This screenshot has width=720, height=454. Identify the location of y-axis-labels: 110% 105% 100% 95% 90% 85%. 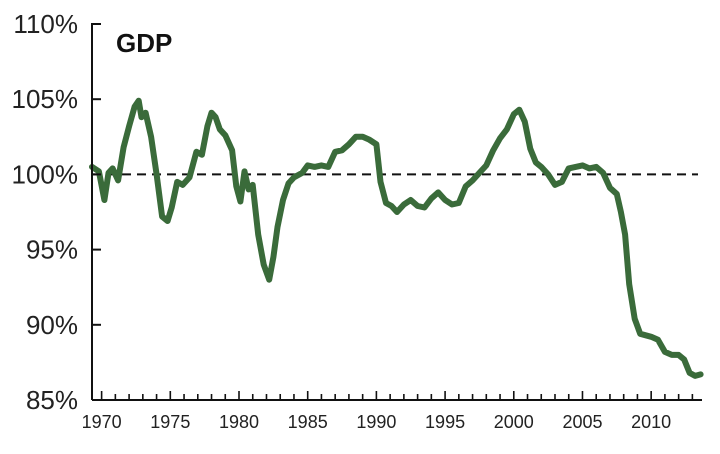
(45, 212).